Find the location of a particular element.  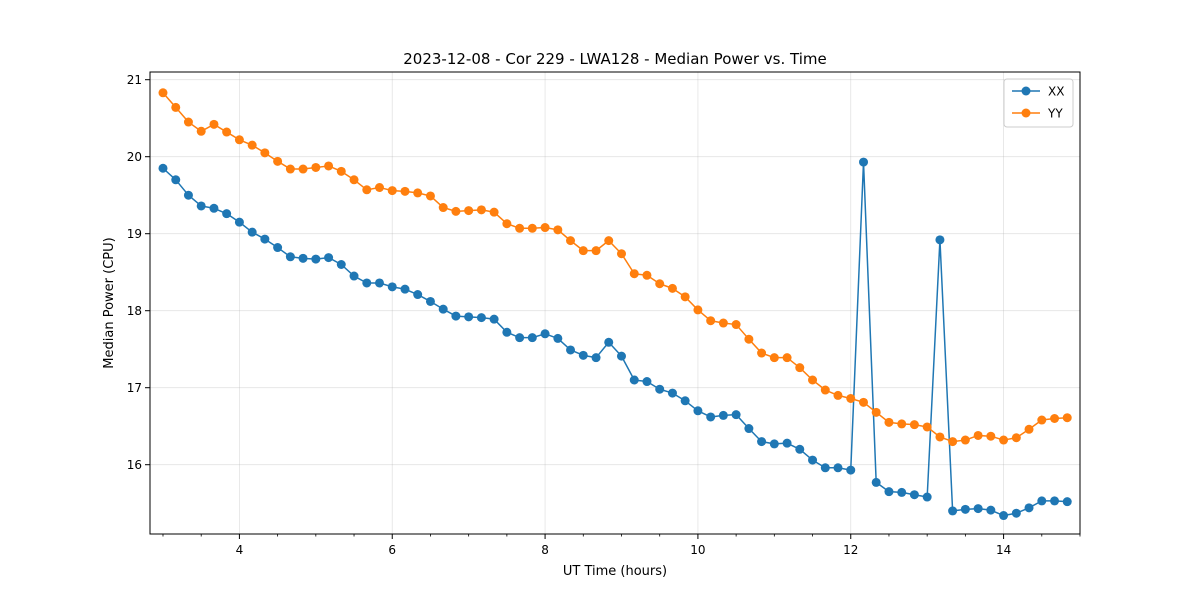

y-tick-label: 16 is located at coordinates (134, 465).